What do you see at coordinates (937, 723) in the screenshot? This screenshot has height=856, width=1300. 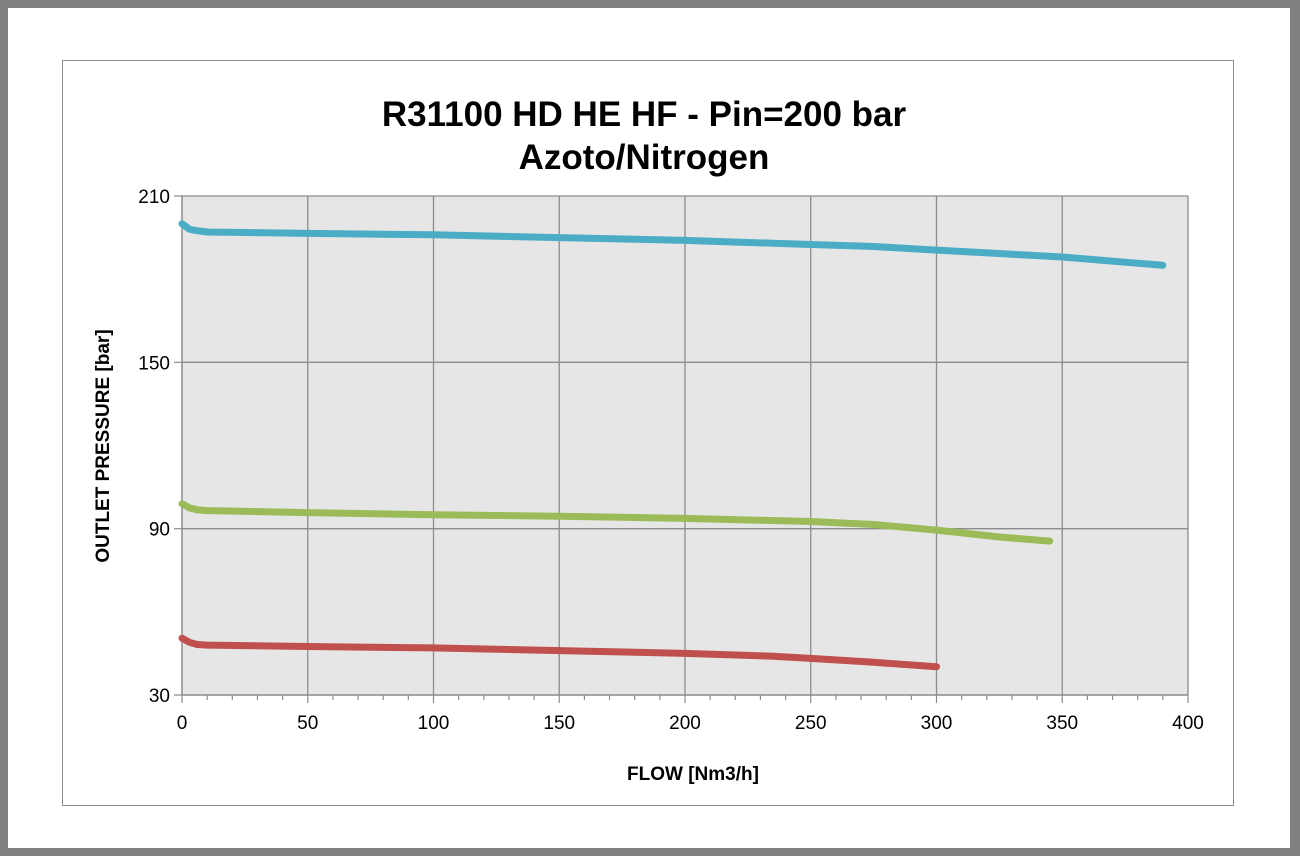 I see `x-tick-label: 300` at bounding box center [937, 723].